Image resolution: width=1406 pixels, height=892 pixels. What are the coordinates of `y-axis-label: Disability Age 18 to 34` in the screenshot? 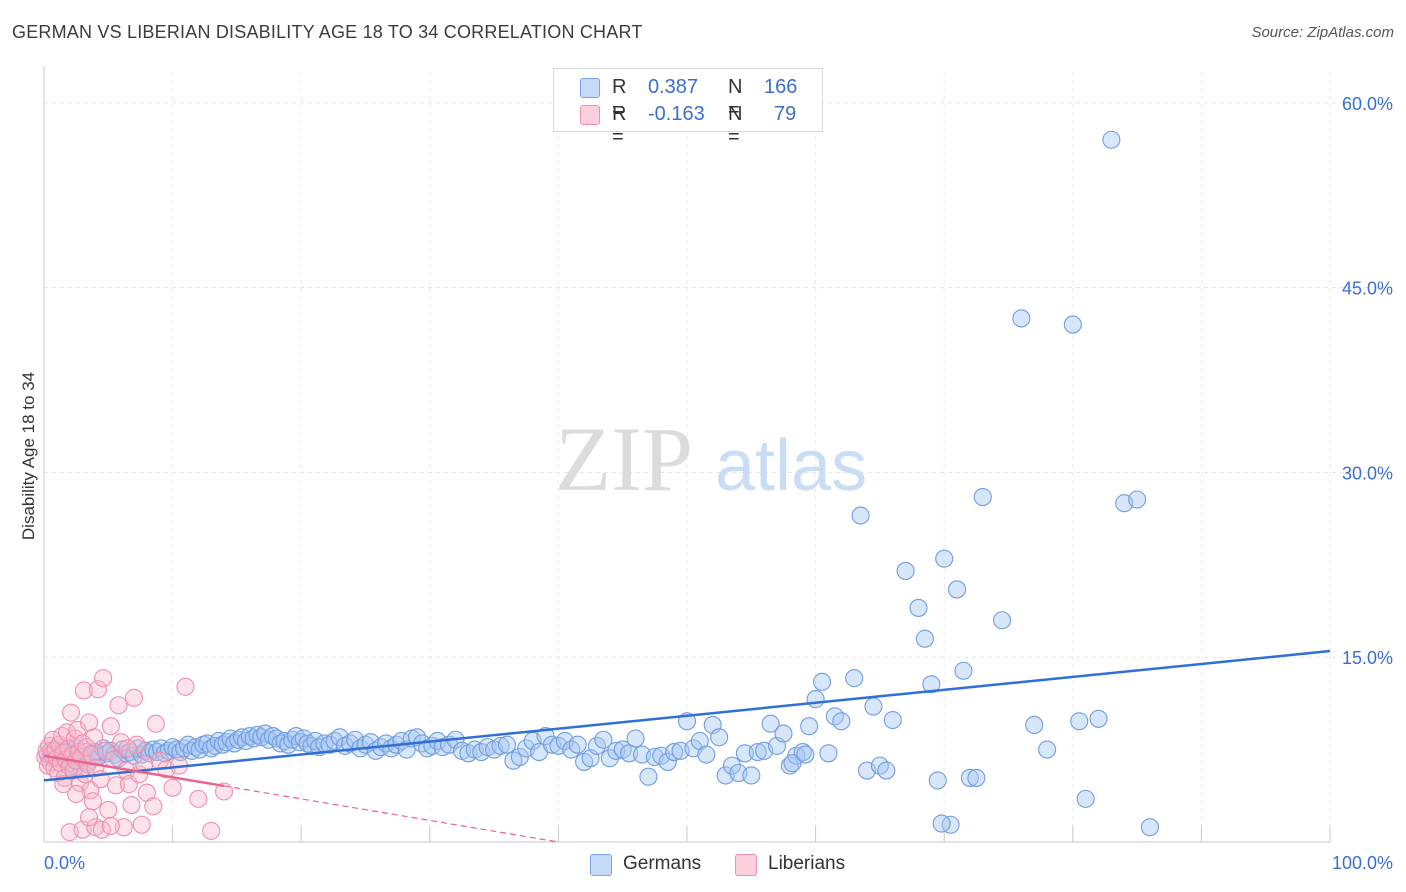 It's located at (28, 456).